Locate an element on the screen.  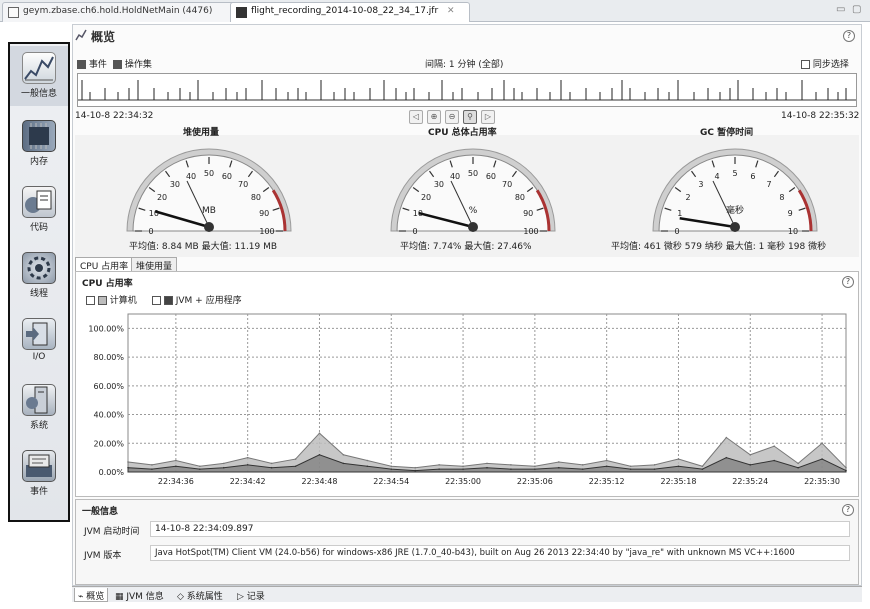
legend-computer: 计算机 is located at coordinates (111, 299).